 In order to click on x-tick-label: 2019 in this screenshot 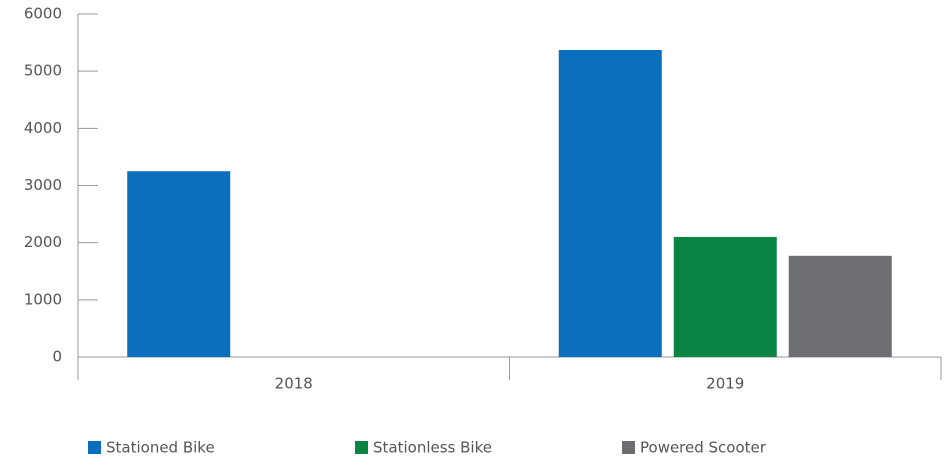, I will do `click(725, 384)`.